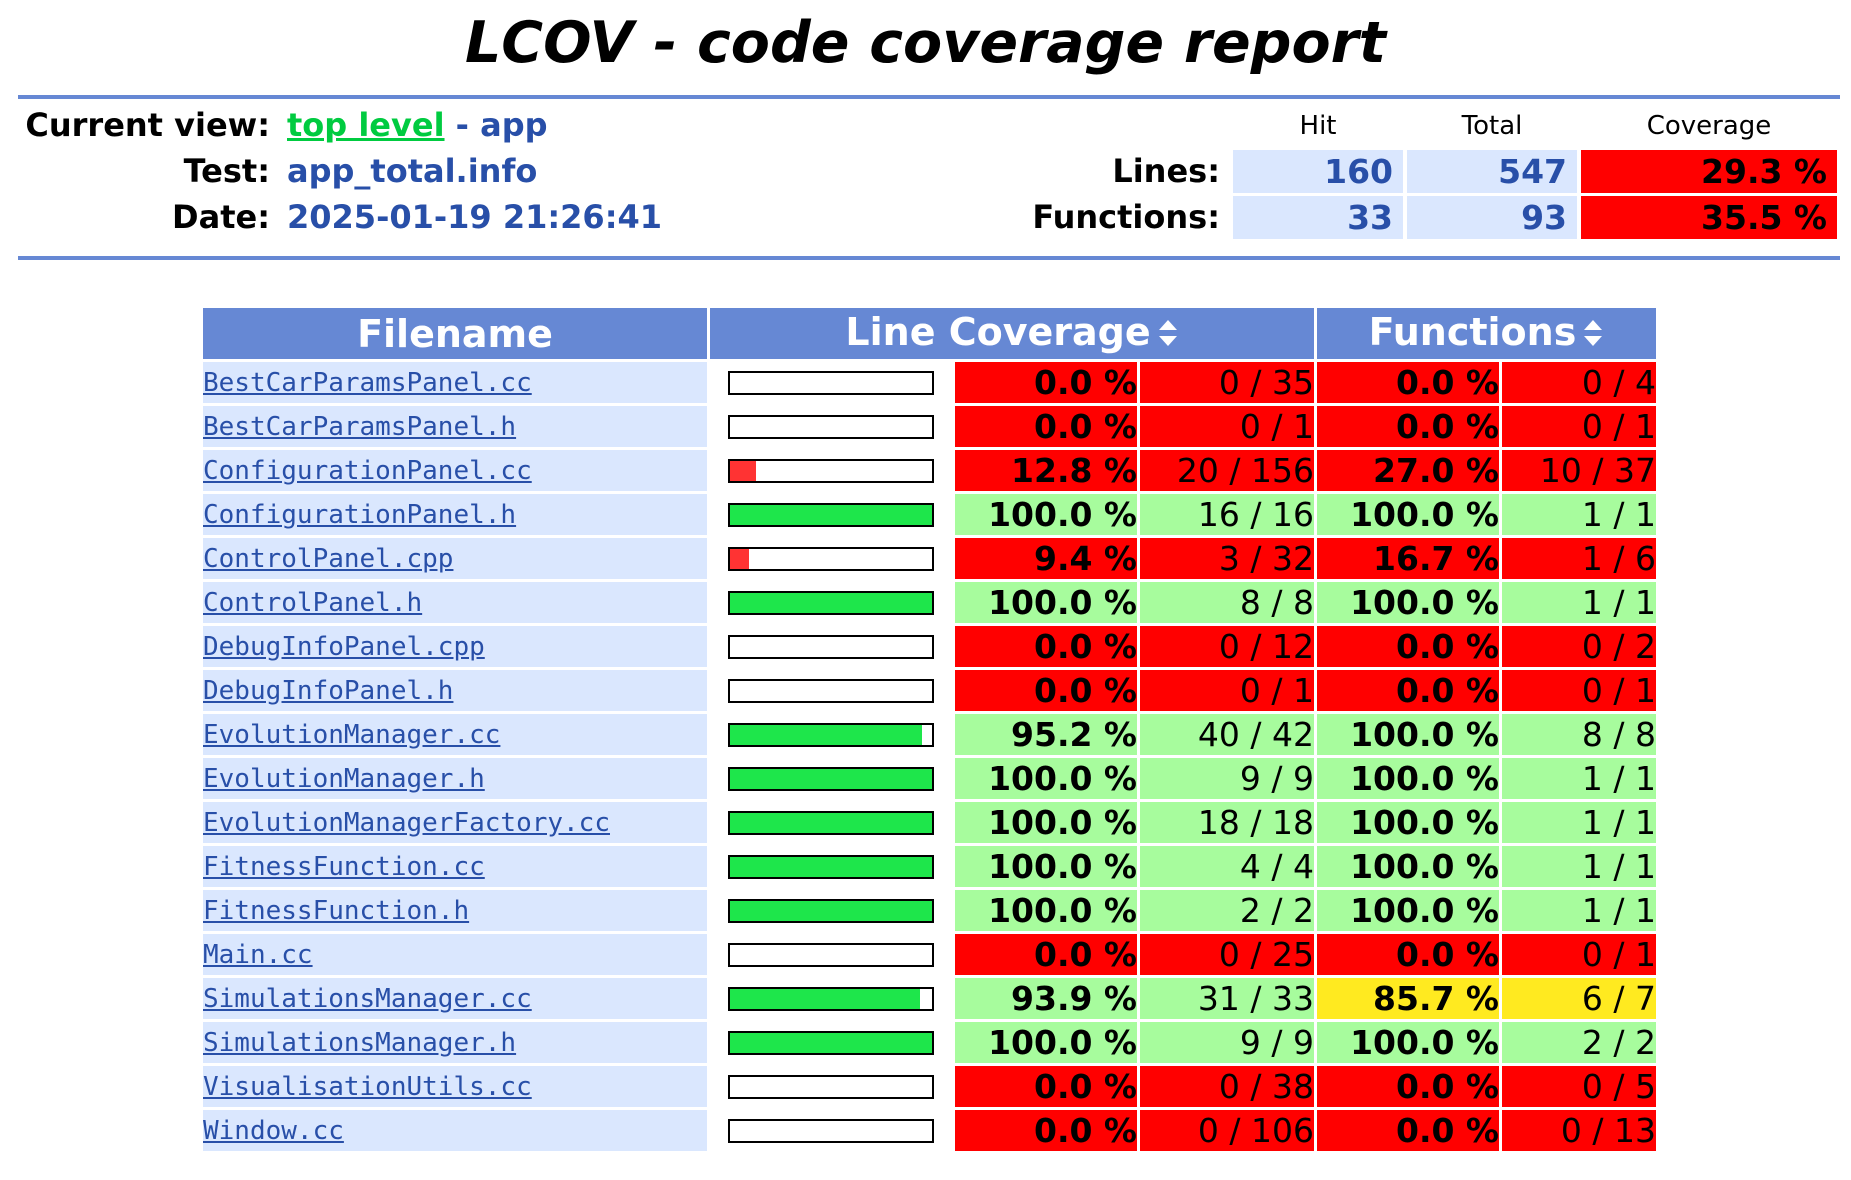 The width and height of the screenshot is (1851, 1180). Describe the element at coordinates (929, 602) in the screenshot. I see `table-row: ControlPanel.h 100.0 % 8 / 8 100.0 % 1 / 1` at that location.